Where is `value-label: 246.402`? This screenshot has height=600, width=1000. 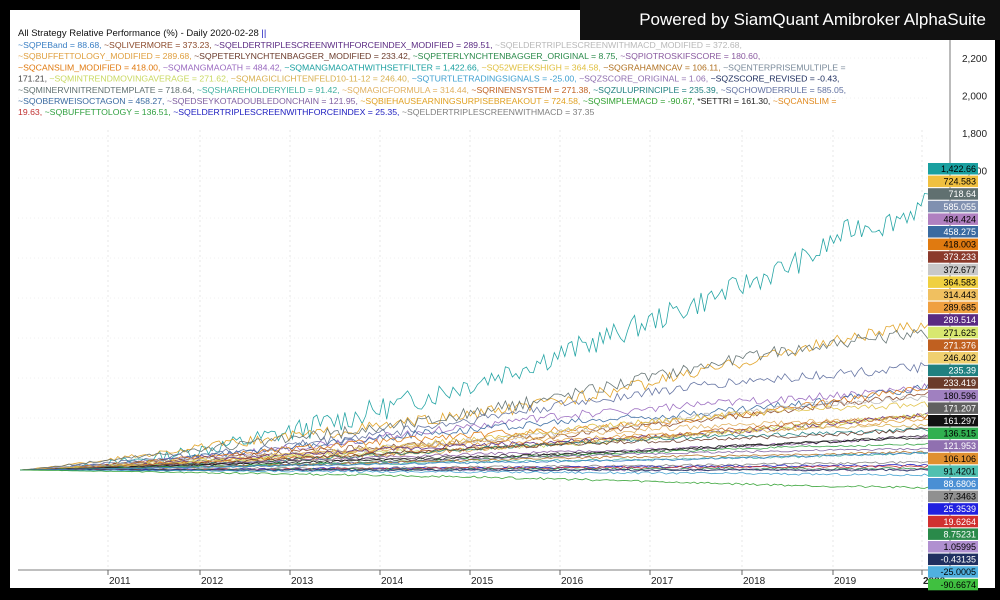
value-label: 246.402 is located at coordinates (953, 358).